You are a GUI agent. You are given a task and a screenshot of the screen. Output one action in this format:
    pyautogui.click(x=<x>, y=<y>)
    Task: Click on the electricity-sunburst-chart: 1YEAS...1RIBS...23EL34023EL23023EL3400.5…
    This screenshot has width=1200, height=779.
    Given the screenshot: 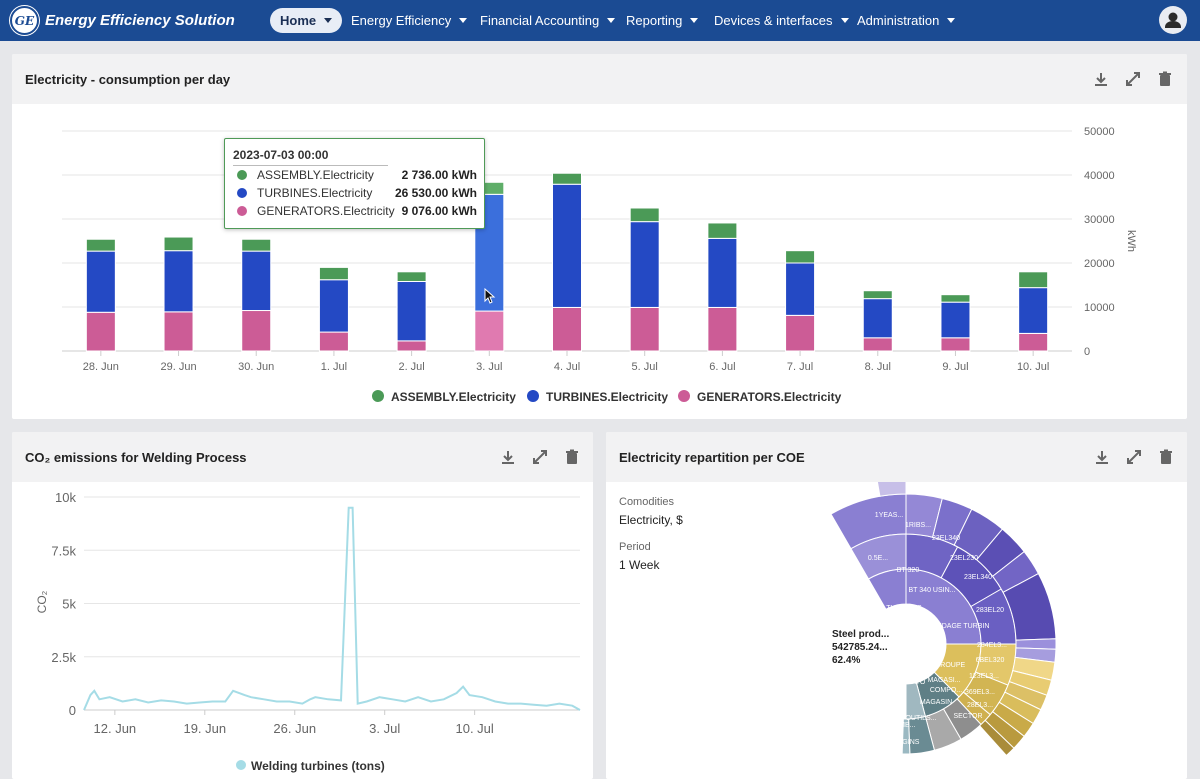 What is the action you would take?
    pyautogui.click(x=943, y=624)
    